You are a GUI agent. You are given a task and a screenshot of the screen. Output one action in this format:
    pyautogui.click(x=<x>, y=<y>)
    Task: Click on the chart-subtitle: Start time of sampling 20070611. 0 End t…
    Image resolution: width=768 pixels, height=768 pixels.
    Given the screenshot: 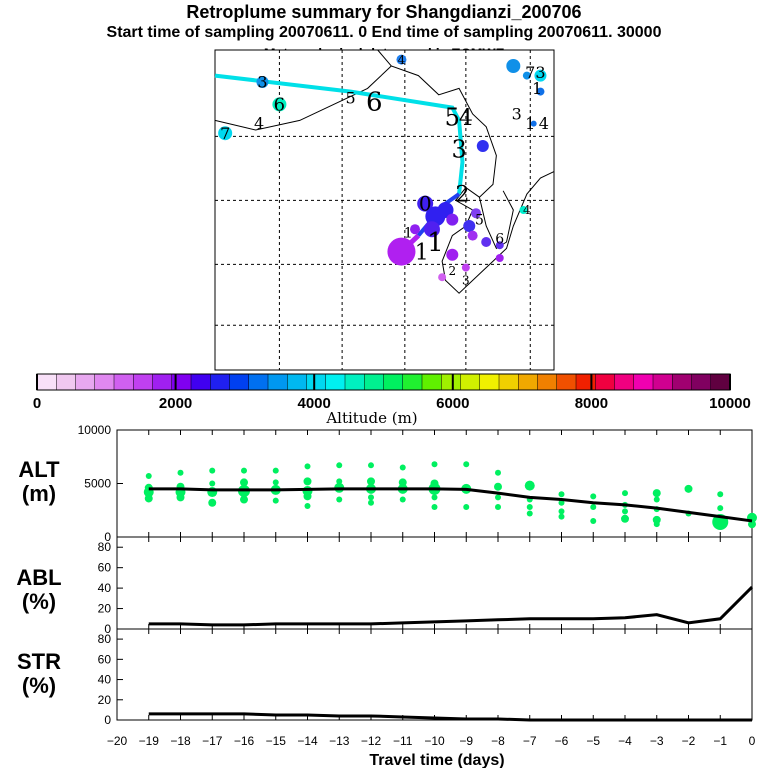 What is the action you would take?
    pyautogui.click(x=384, y=32)
    